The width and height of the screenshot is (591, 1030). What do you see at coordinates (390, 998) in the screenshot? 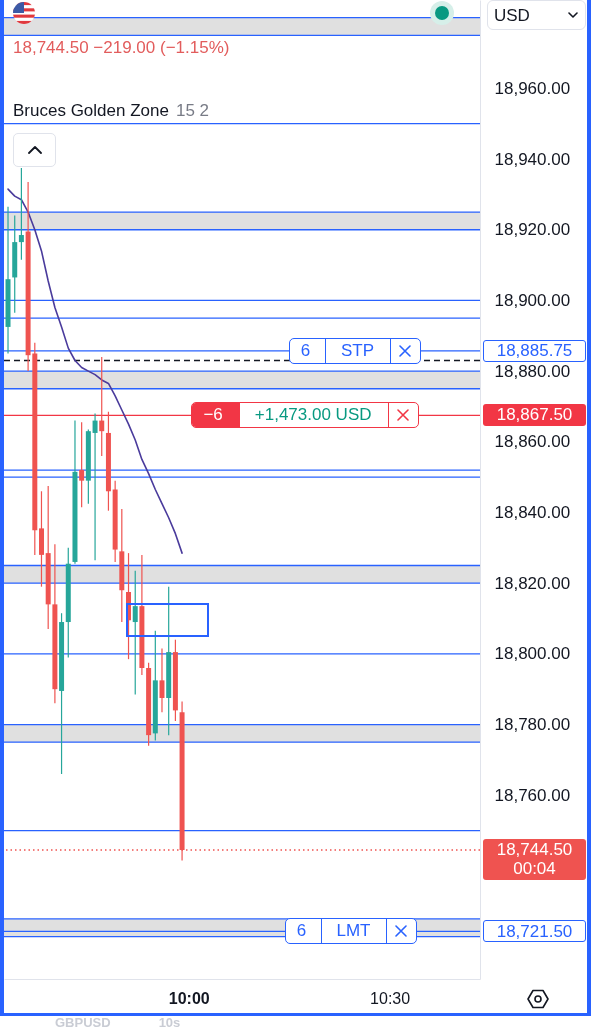
I see `x-tick-label: 10:30` at bounding box center [390, 998].